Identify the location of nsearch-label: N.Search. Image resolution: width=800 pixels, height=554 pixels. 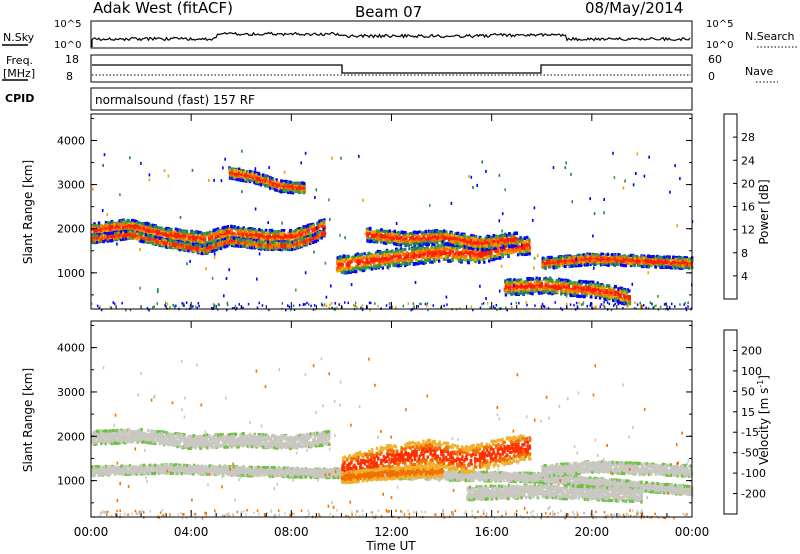
(770, 36).